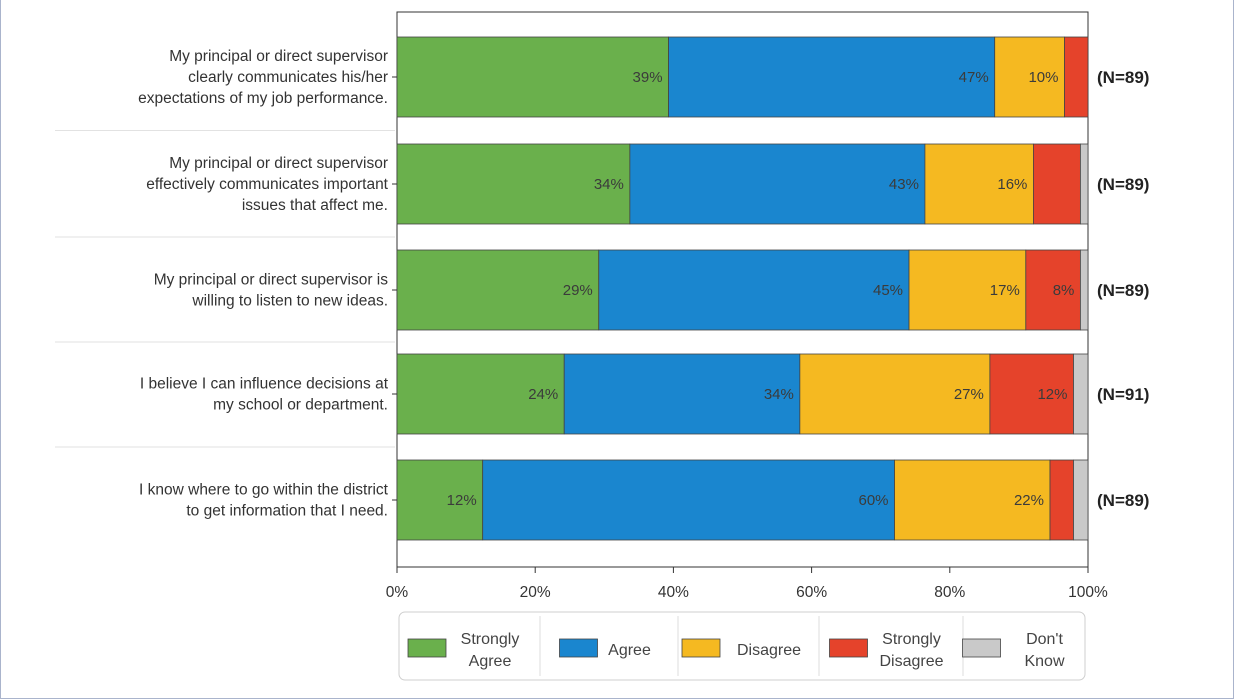 This screenshot has height=700, width=1234. Describe the element at coordinates (873, 500) in the screenshot. I see `value-label: 60%` at that location.